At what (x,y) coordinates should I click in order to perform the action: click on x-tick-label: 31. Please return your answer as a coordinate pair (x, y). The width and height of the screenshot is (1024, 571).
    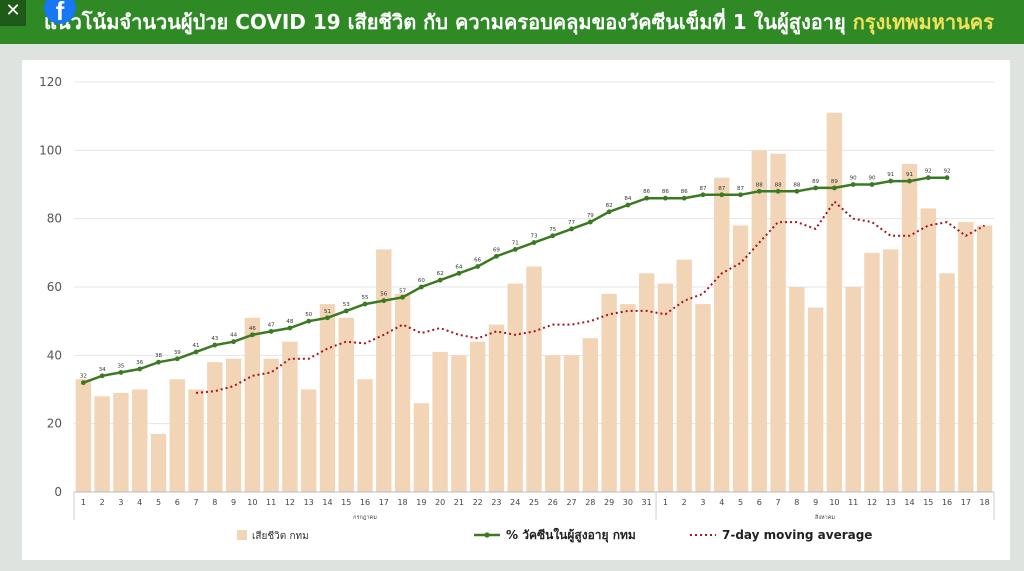
    Looking at the image, I should click on (647, 502).